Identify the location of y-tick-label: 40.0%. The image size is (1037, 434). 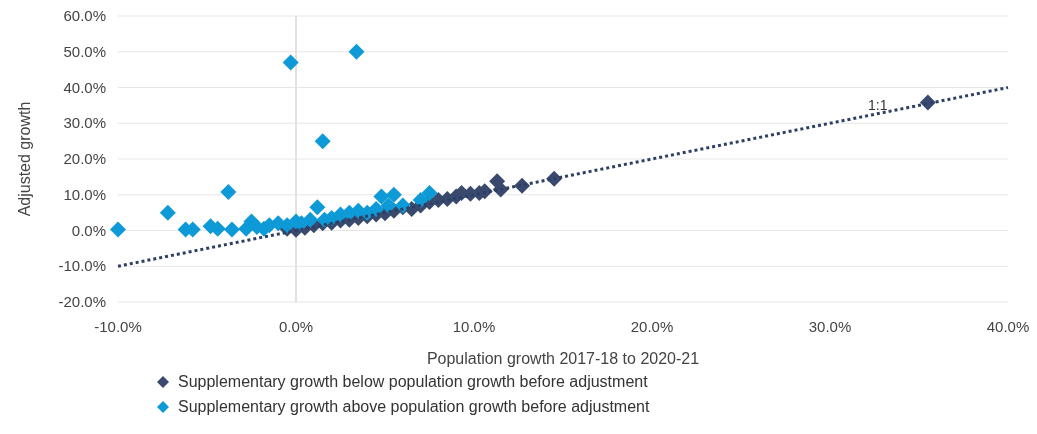
(84, 87).